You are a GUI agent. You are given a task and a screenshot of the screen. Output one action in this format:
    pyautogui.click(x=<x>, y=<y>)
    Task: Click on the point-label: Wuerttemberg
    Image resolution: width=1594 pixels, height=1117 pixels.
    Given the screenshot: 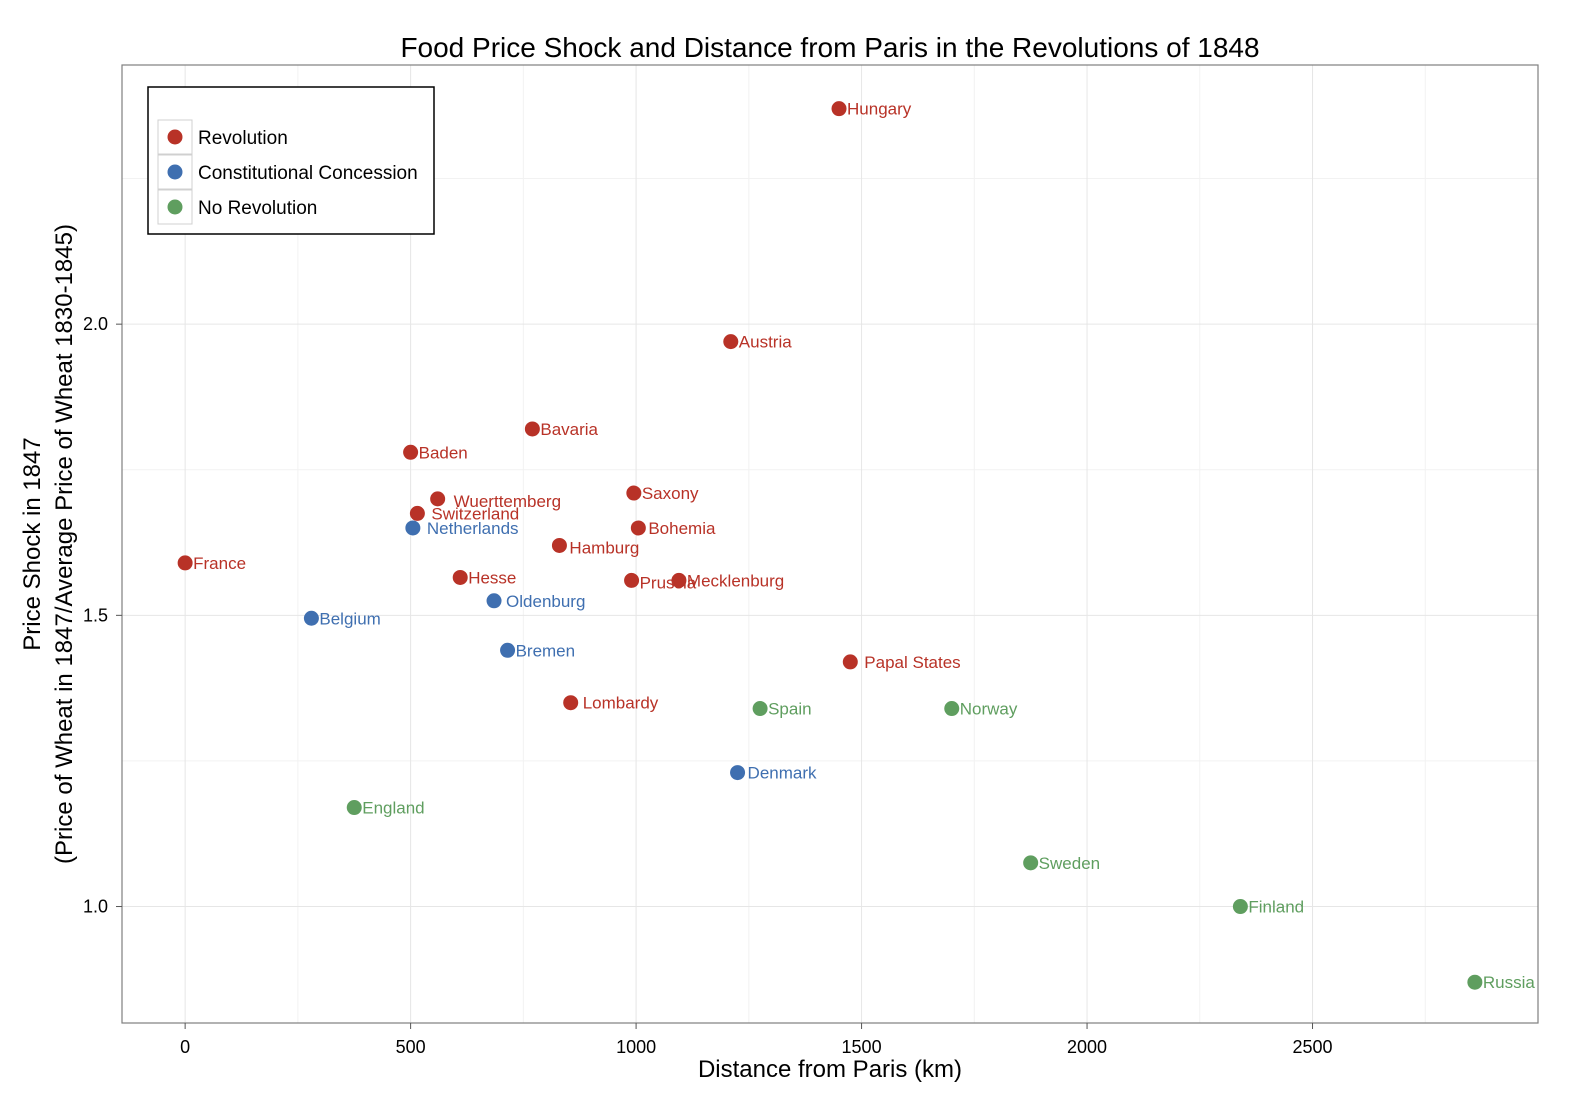 What is the action you would take?
    pyautogui.click(x=507, y=501)
    